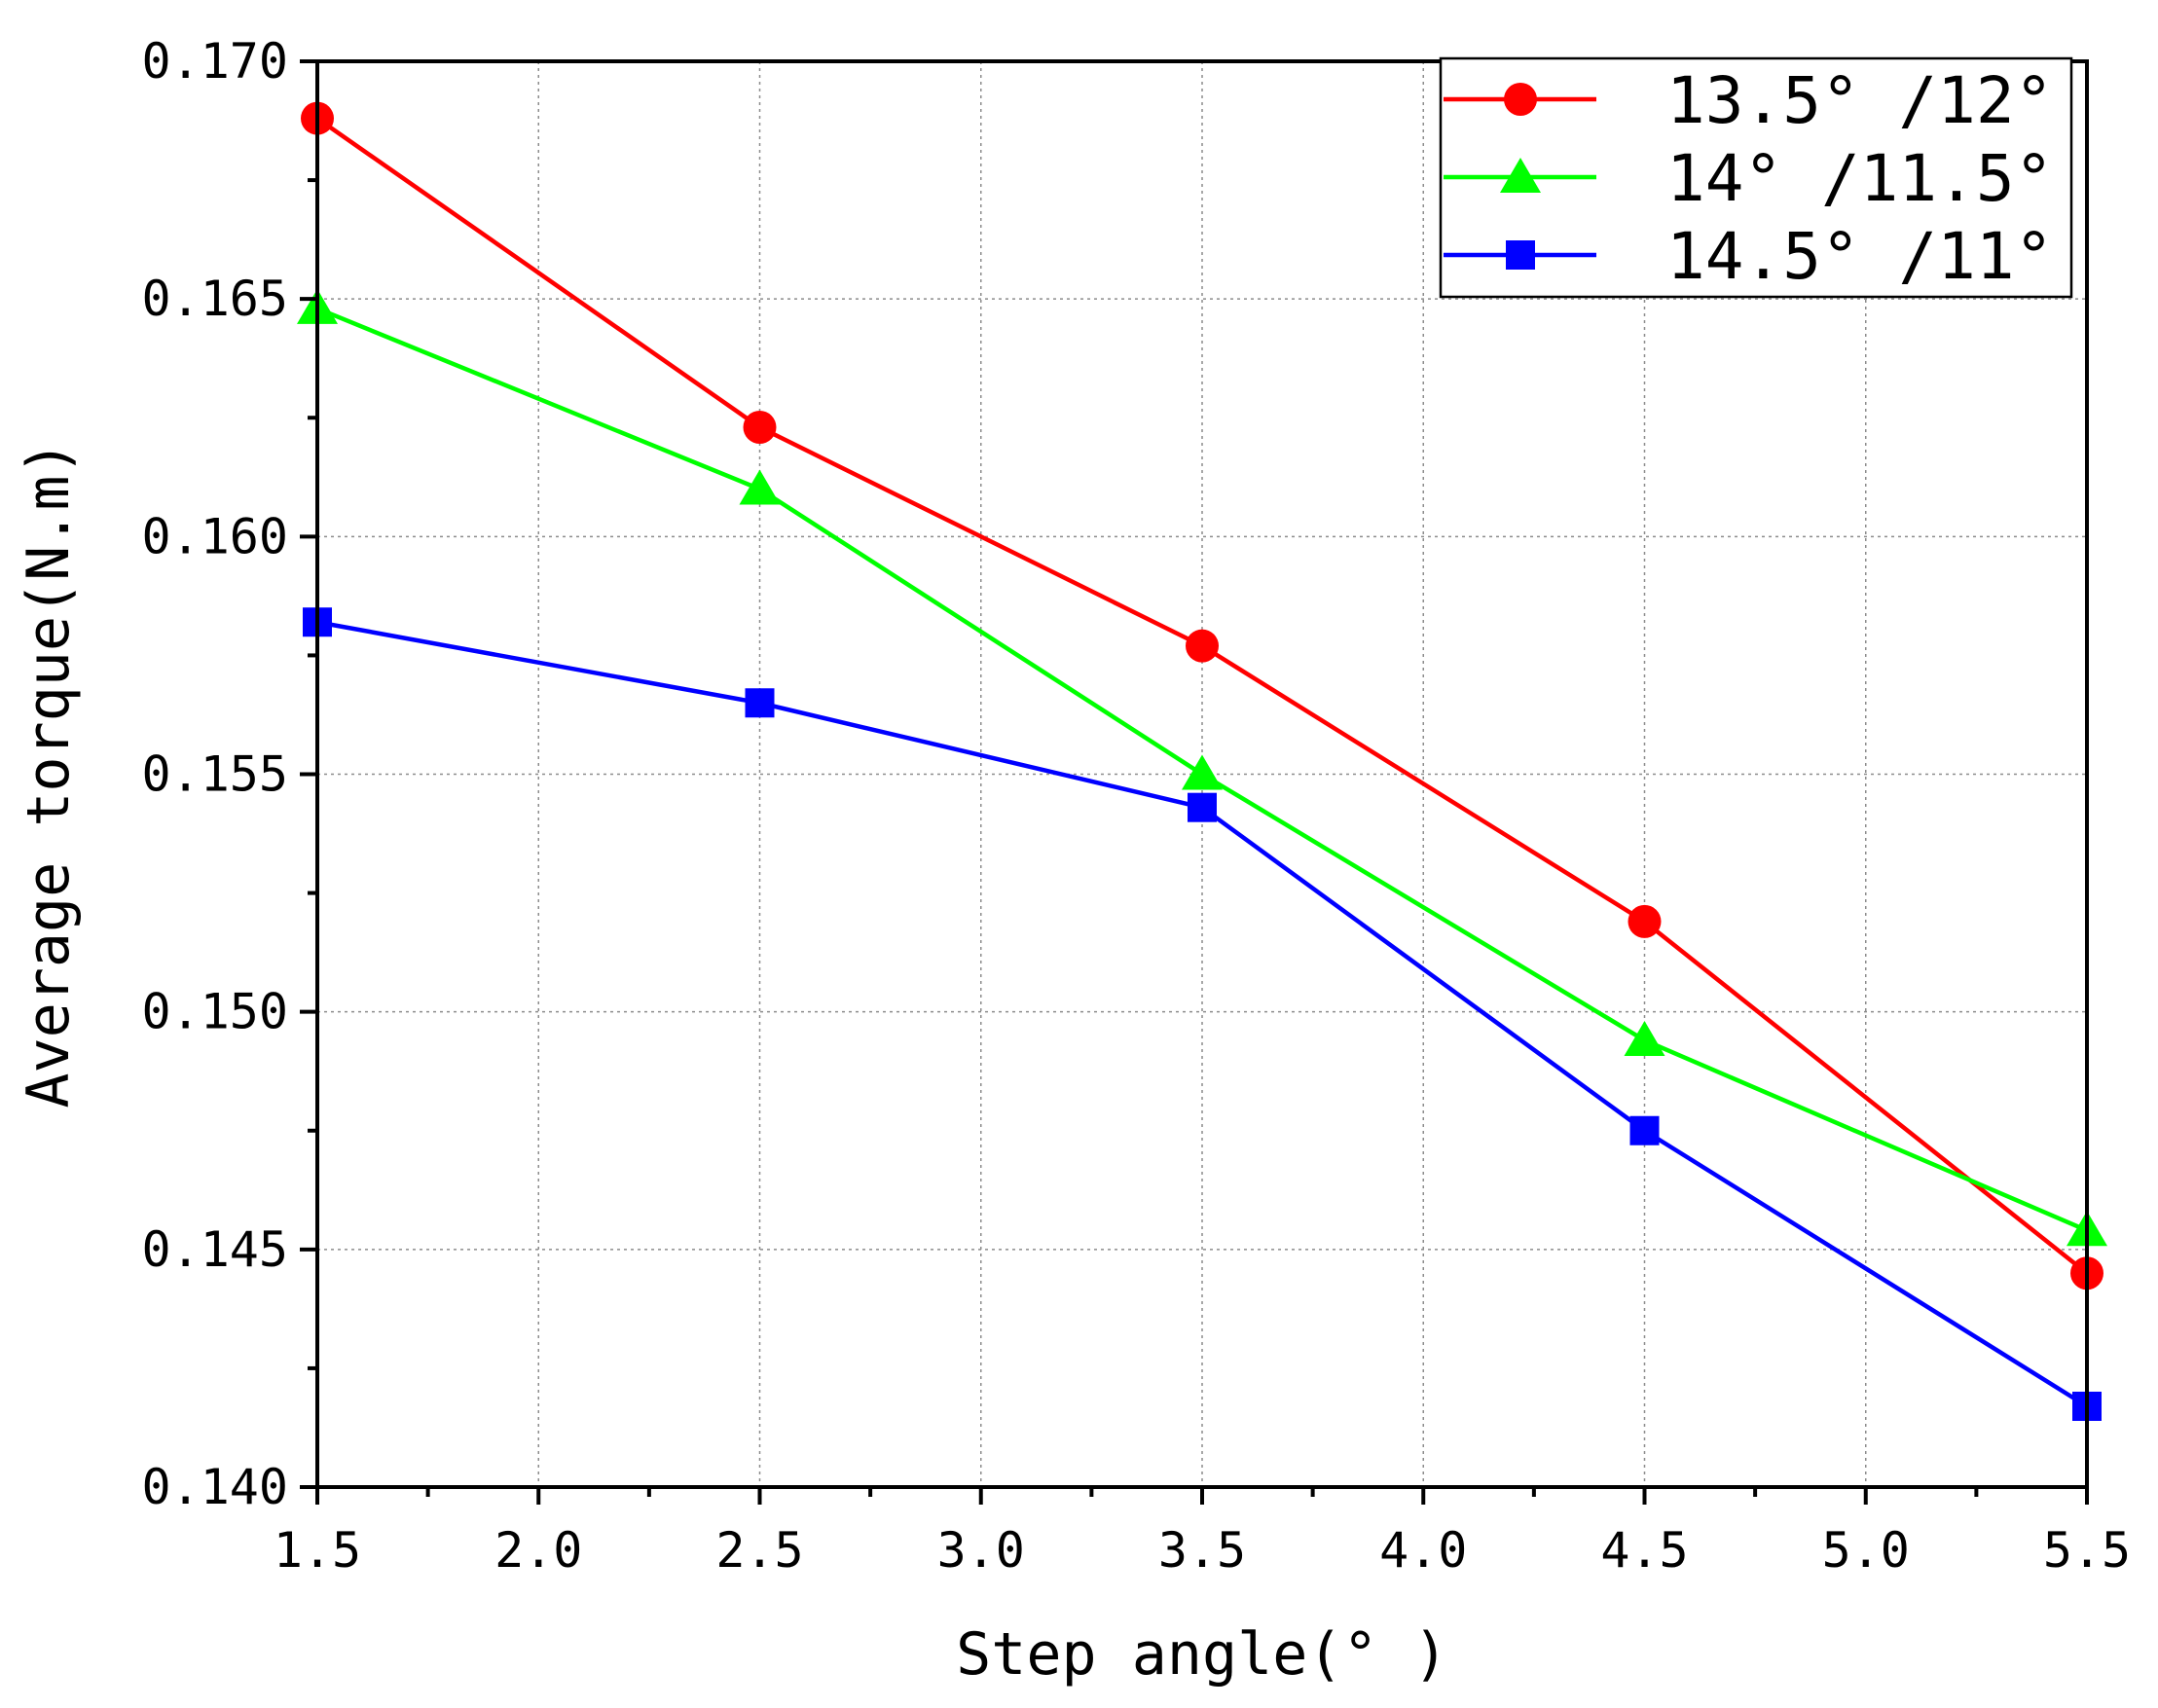 The width and height of the screenshot is (2158, 1708). I want to click on y-tick-label: 0.160, so click(215, 536).